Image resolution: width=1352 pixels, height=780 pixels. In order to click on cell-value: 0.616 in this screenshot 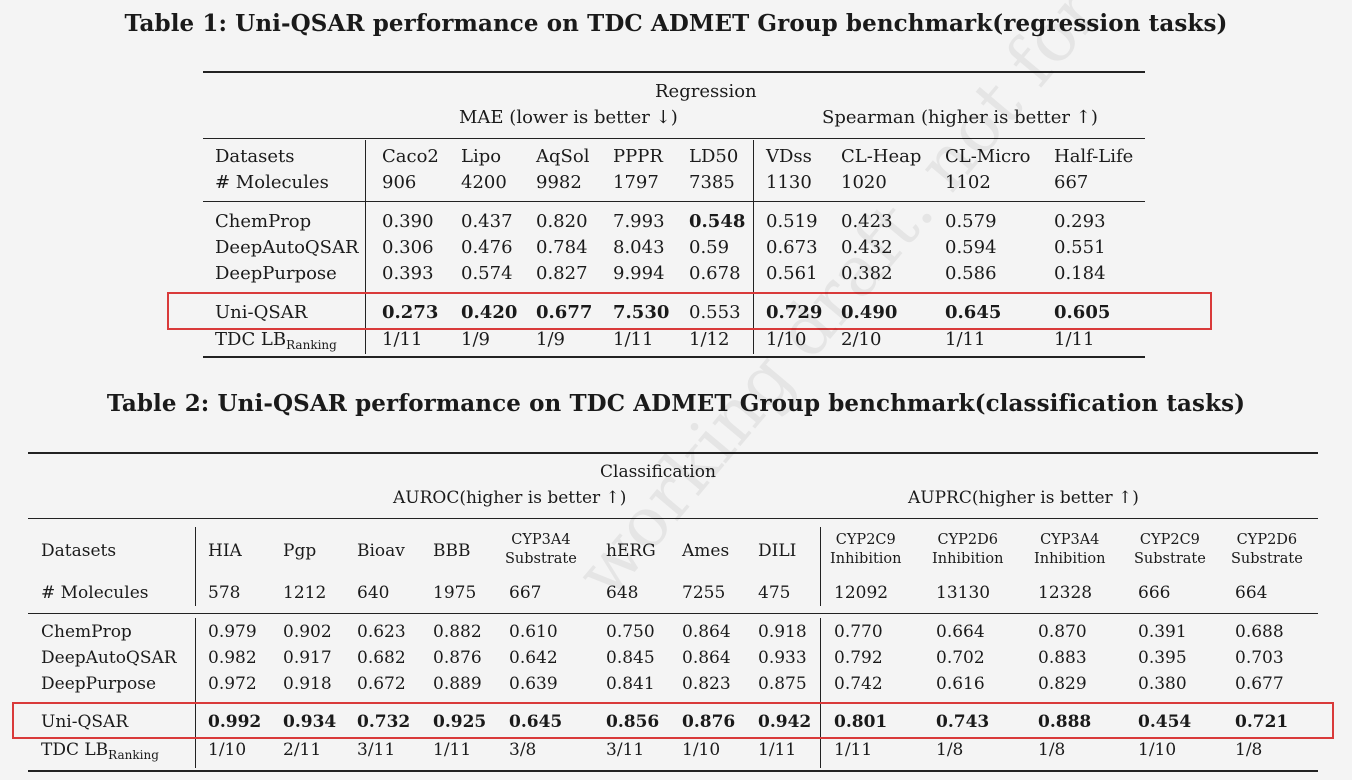, I will do `click(960, 684)`.